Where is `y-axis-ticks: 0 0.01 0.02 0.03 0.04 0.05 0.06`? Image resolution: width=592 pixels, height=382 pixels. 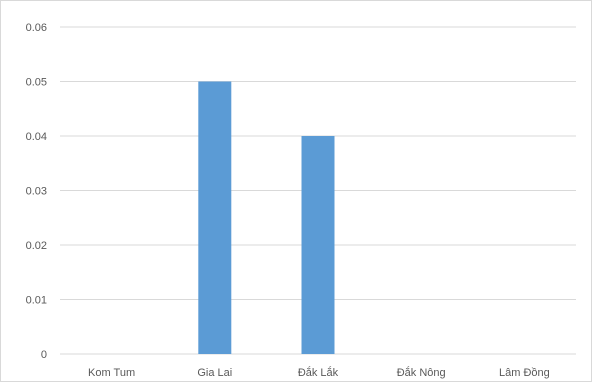
y-axis-ticks: 0 0.01 0.02 0.03 0.04 0.05 0.06 is located at coordinates (36, 191).